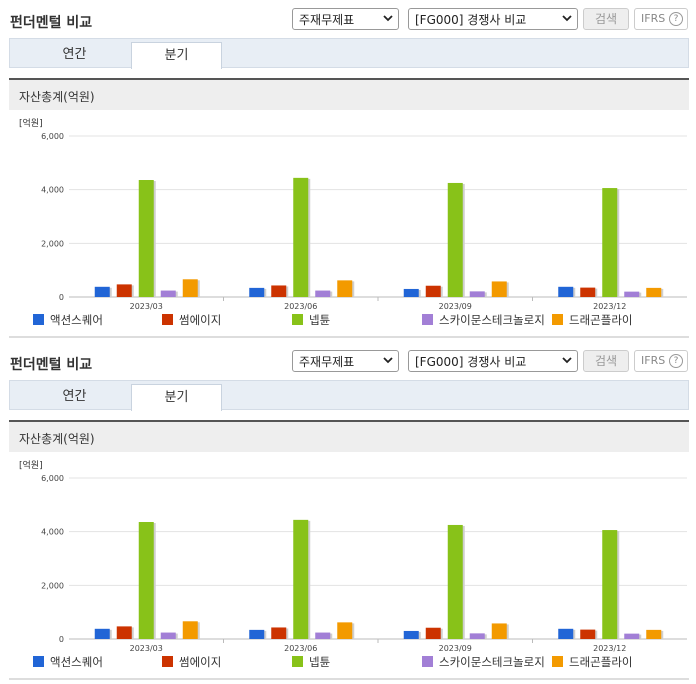 This screenshot has width=696, height=684. What do you see at coordinates (653, 18) in the screenshot?
I see `ifrs-label: IFRS` at bounding box center [653, 18].